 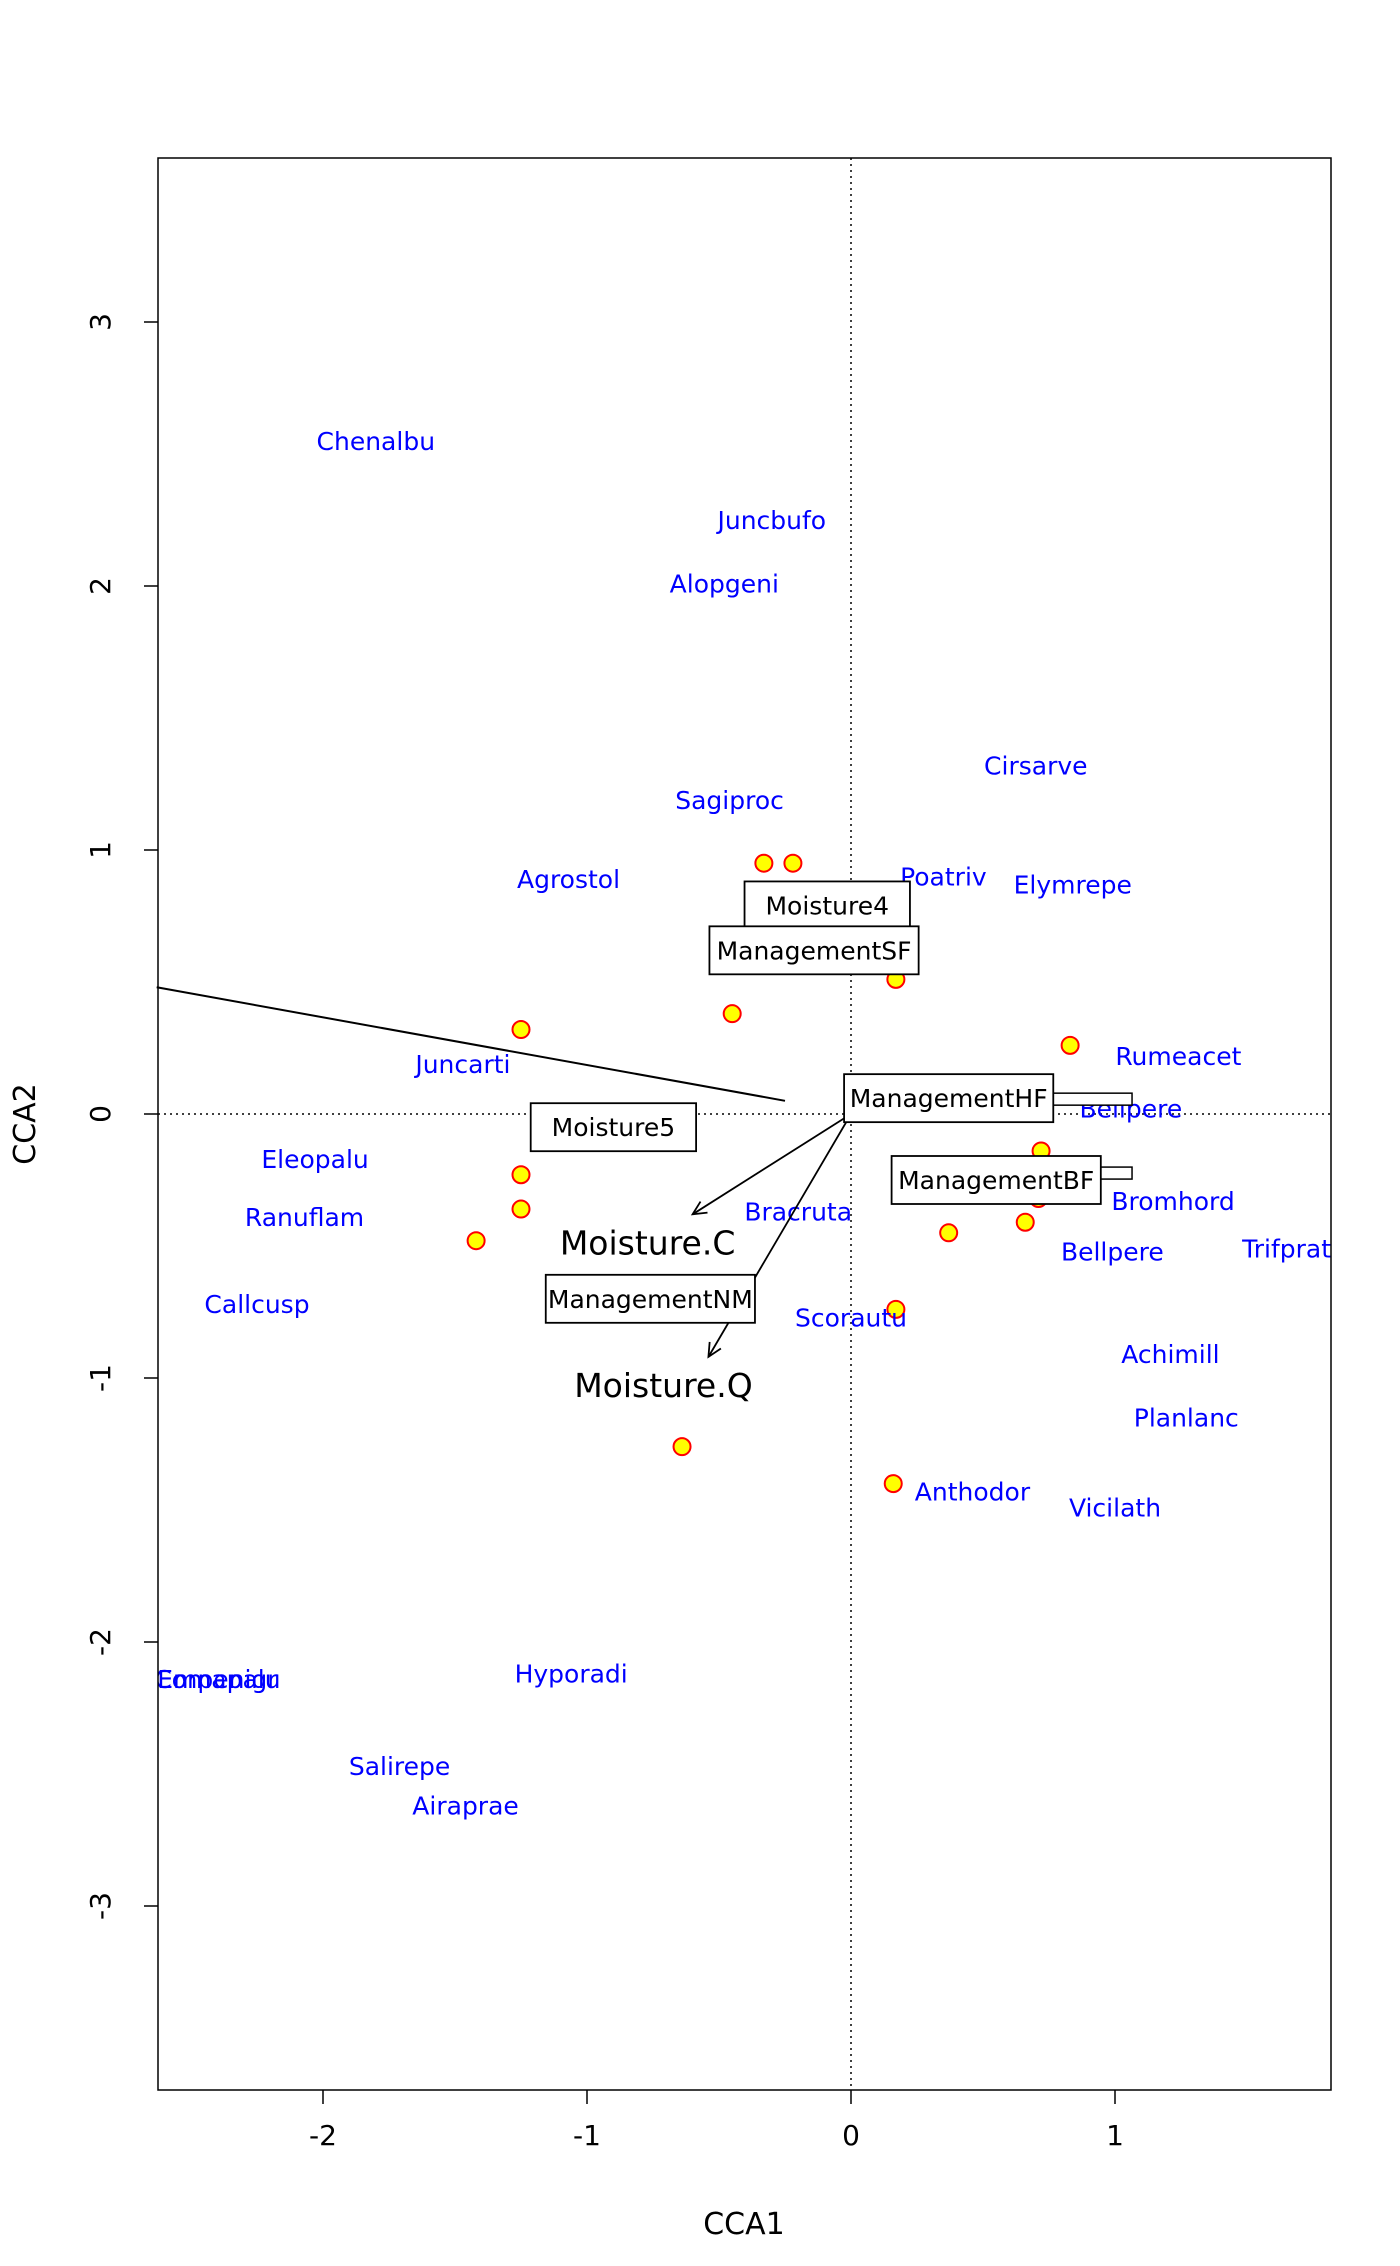 I want to click on y-tick-label: -2, so click(x=100, y=1642).